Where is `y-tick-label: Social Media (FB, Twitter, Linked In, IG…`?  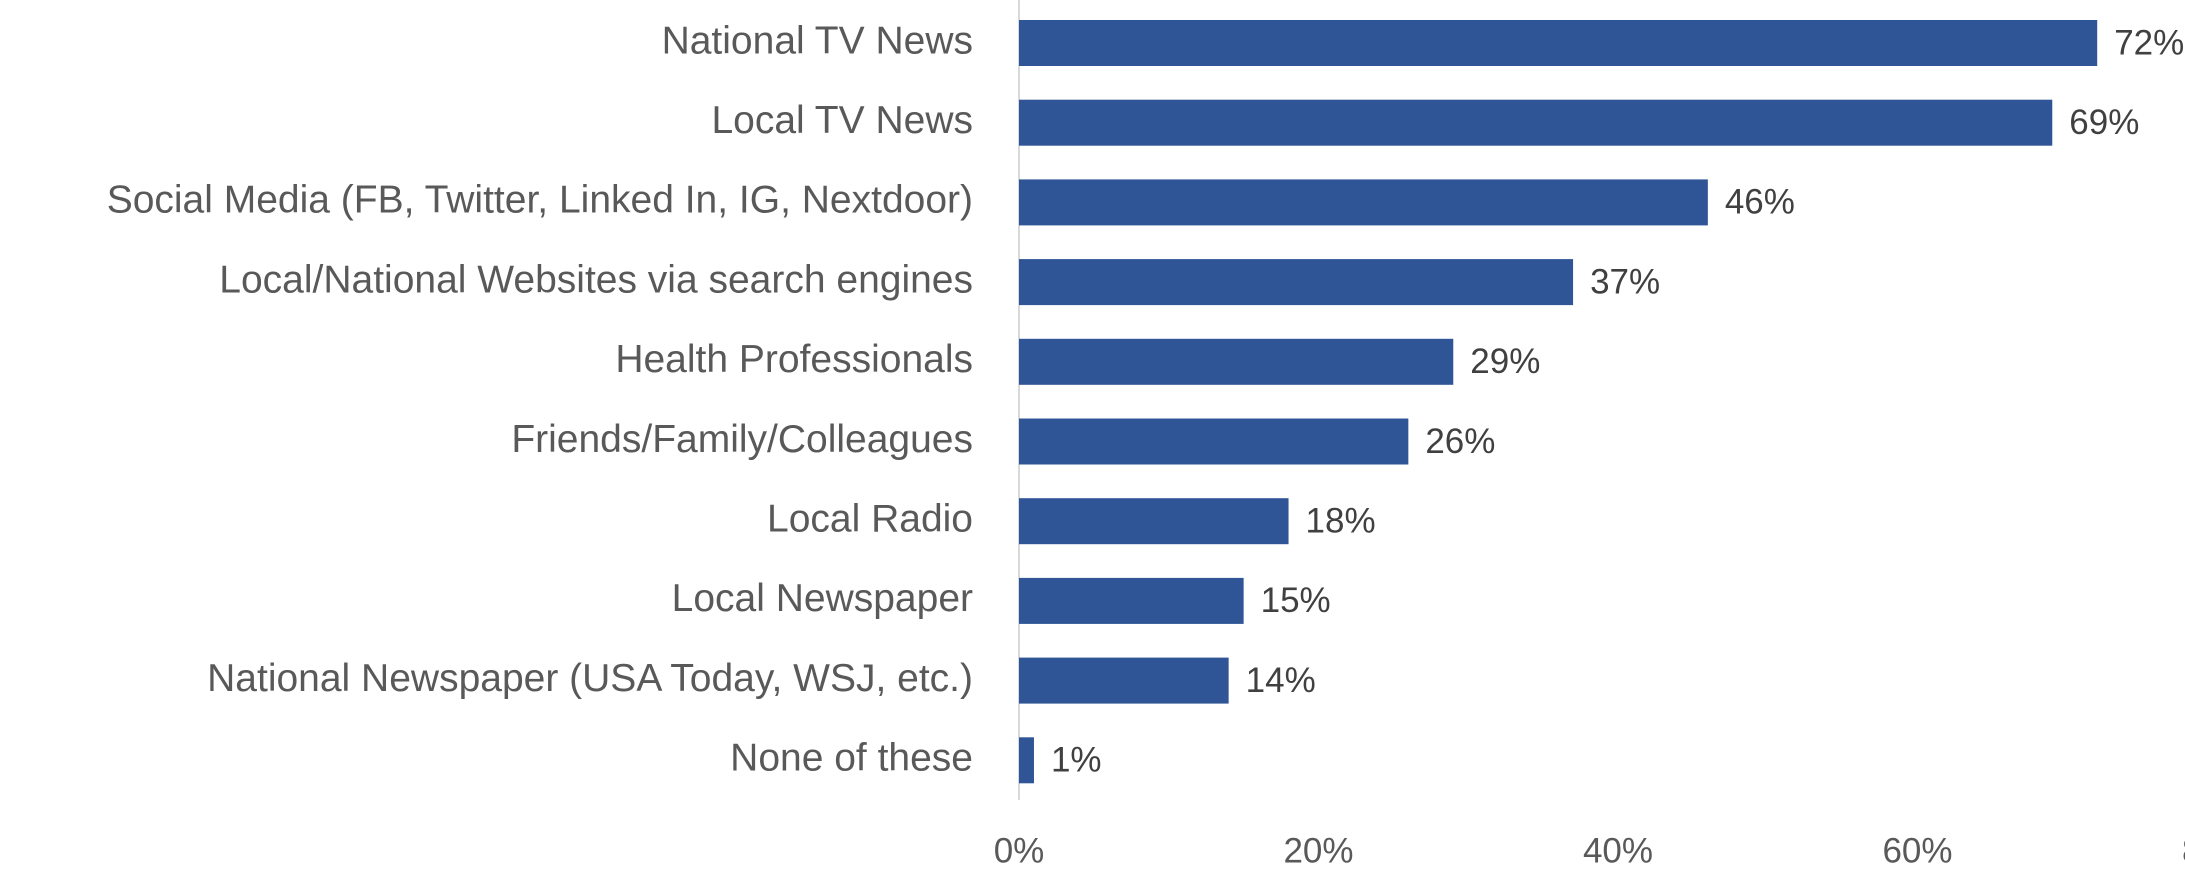 y-tick-label: Social Media (FB, Twitter, Linked In, IG… is located at coordinates (540, 200).